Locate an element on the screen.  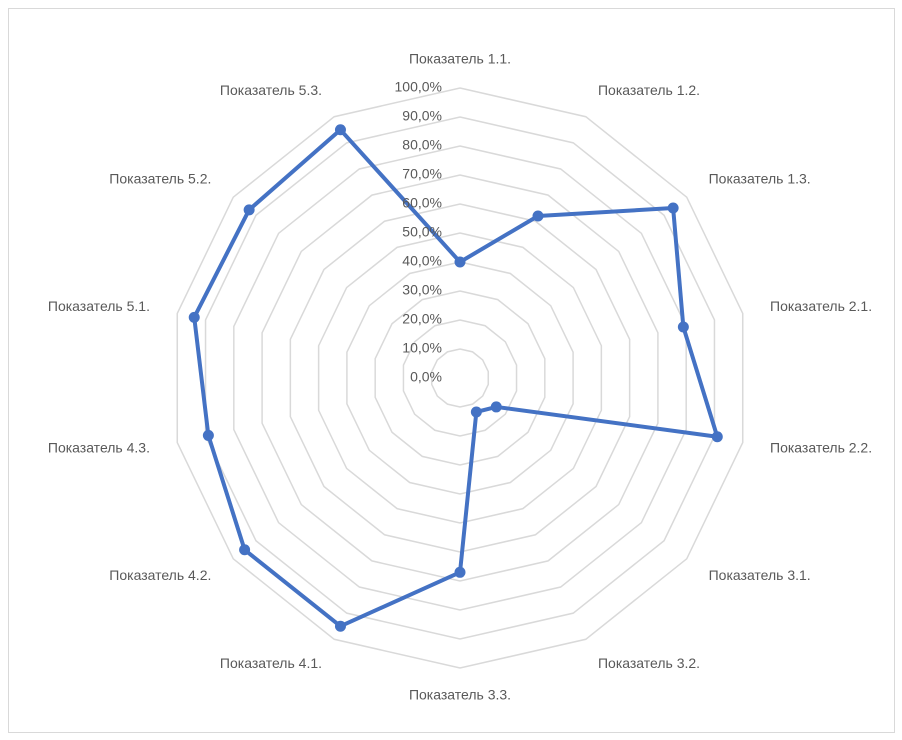
y-tick-label: 10,0% is located at coordinates (422, 348).